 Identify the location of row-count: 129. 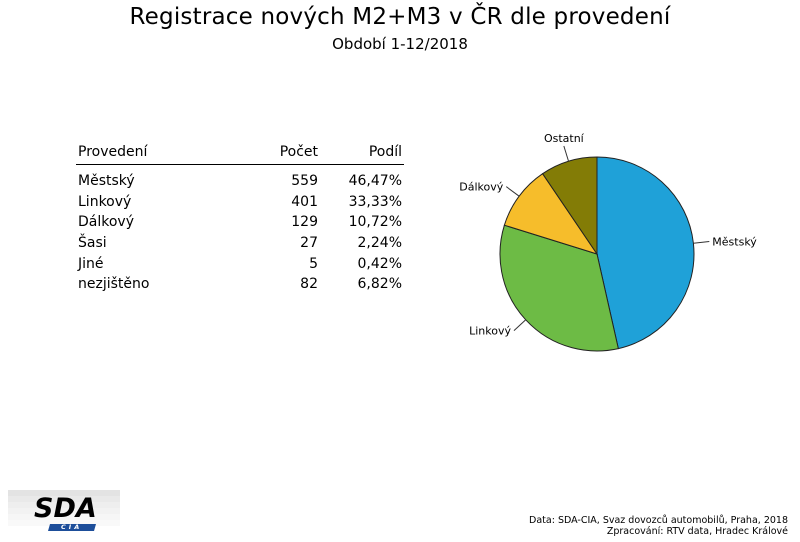
(304, 222).